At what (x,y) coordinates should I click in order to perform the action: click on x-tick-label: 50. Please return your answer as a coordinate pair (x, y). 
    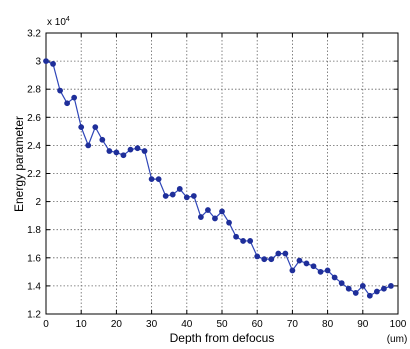
    Looking at the image, I should click on (222, 324).